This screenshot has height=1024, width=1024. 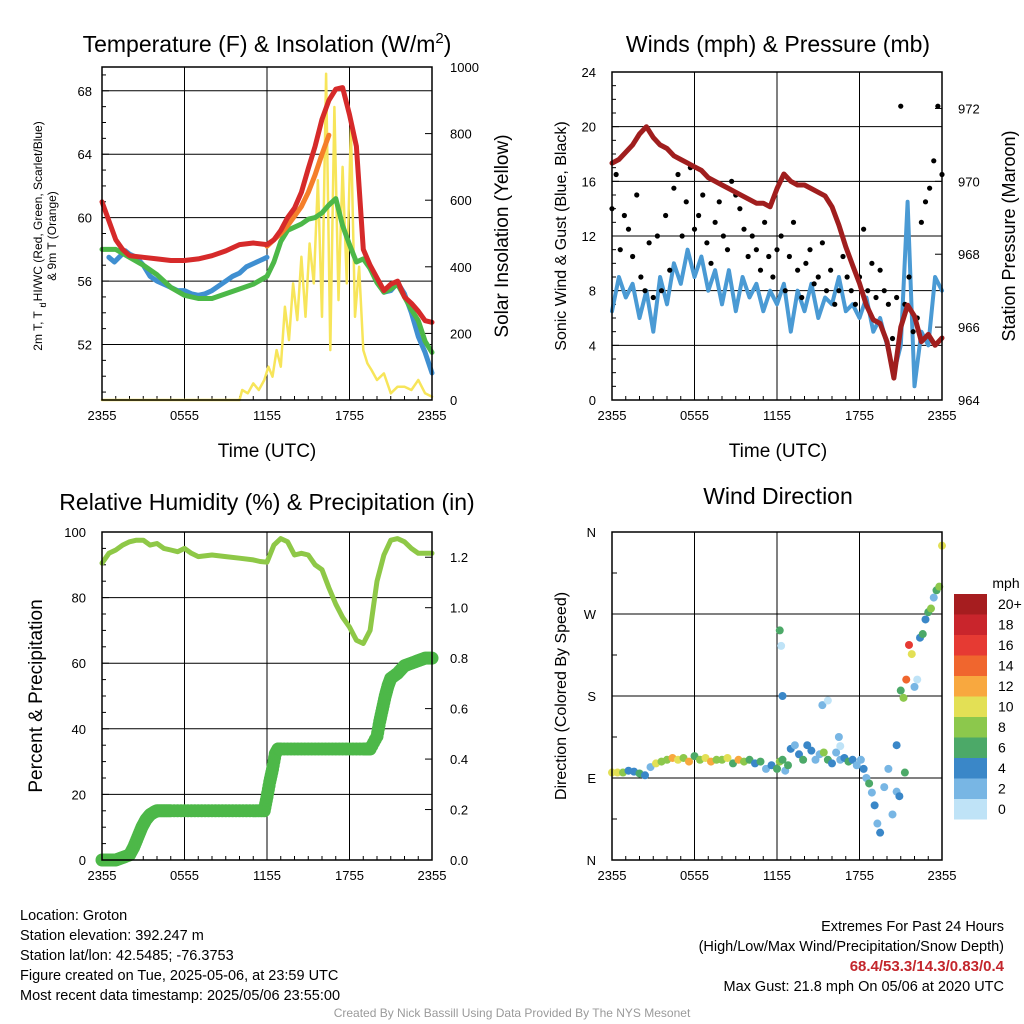 What do you see at coordinates (1002, 748) in the screenshot?
I see `colorbar-label: 6` at bounding box center [1002, 748].